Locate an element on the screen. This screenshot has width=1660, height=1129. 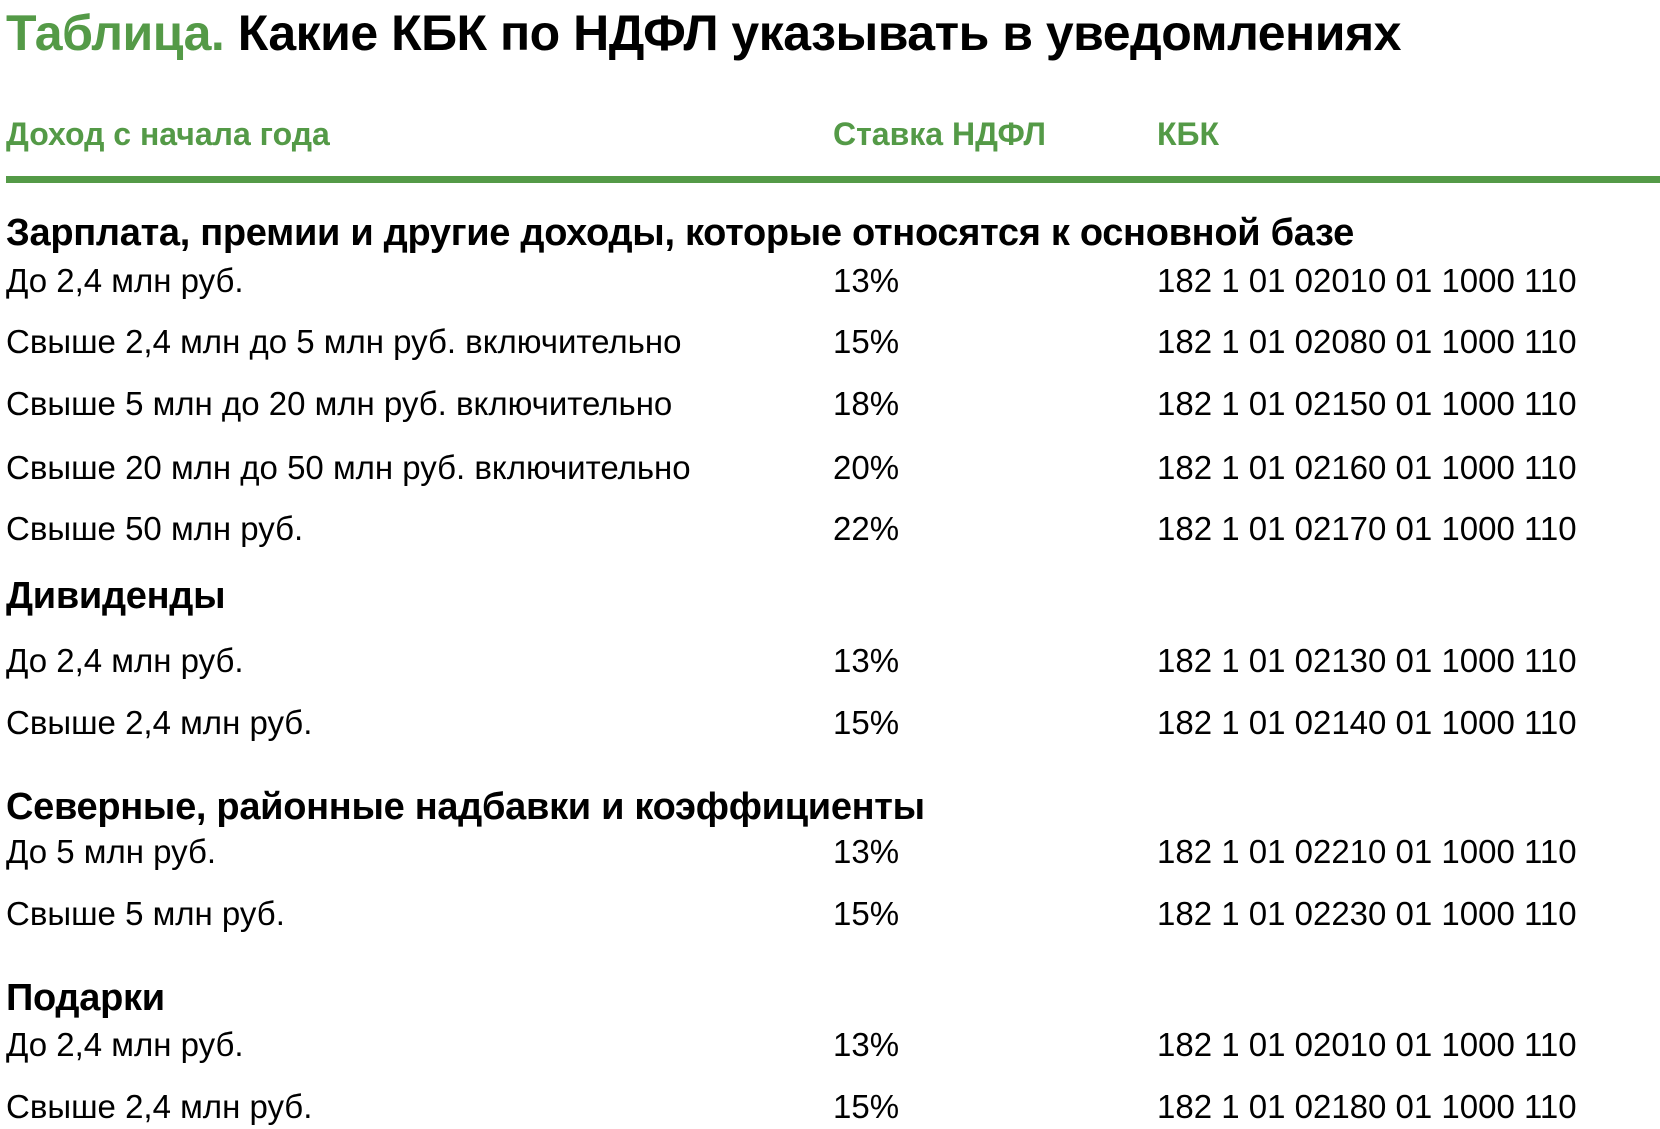
rate-cell: 20% is located at coordinates (866, 467).